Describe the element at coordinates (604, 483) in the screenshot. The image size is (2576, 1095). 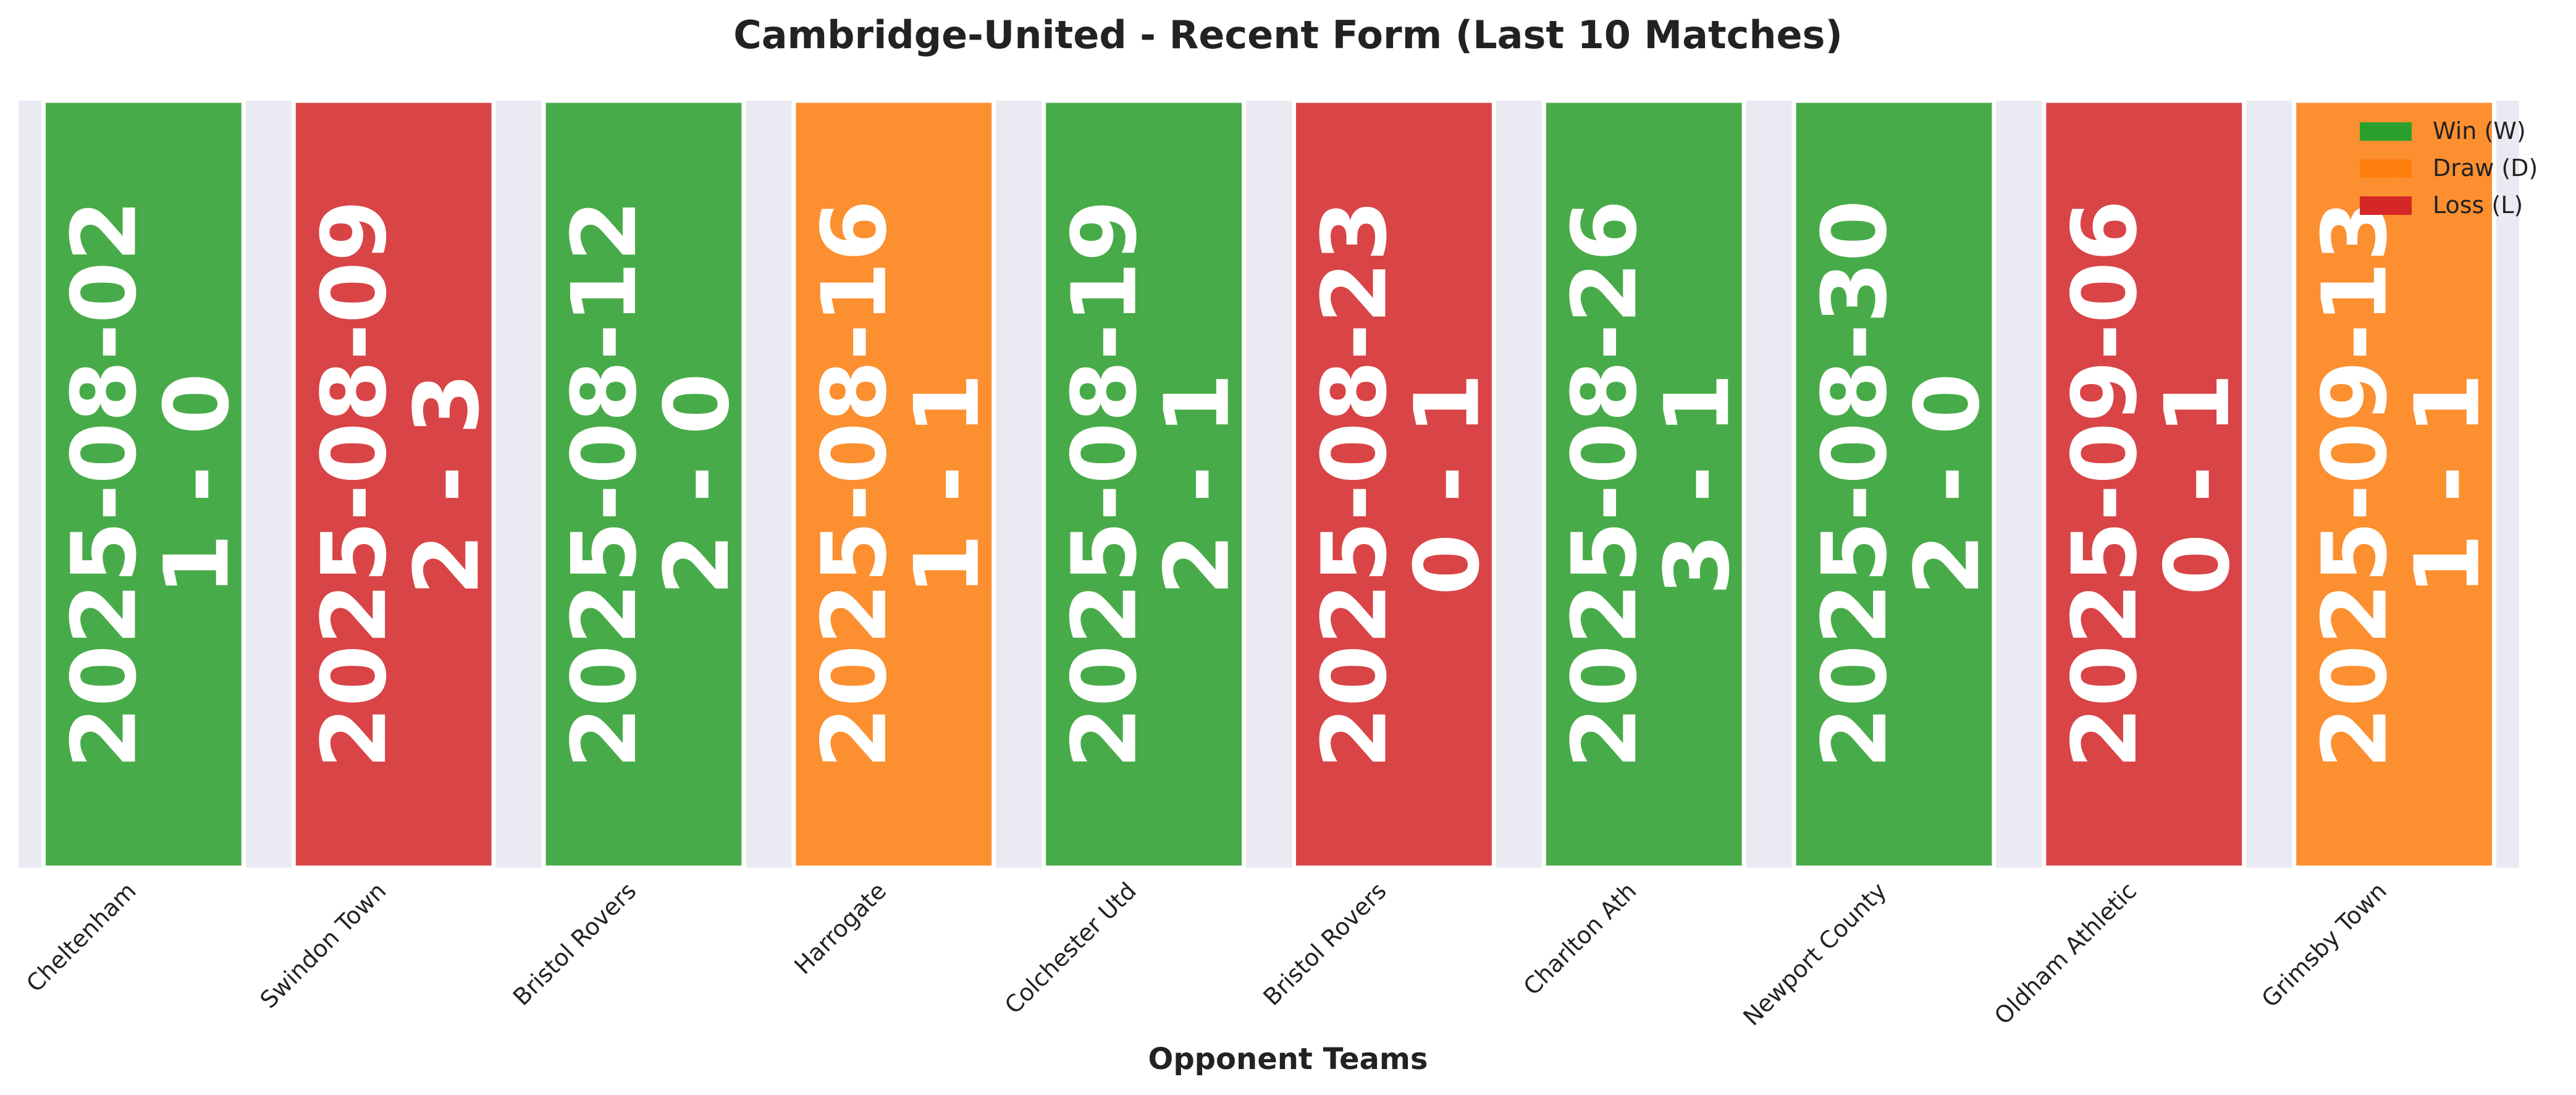
I see `bar-date-label: 2025-08-12` at that location.